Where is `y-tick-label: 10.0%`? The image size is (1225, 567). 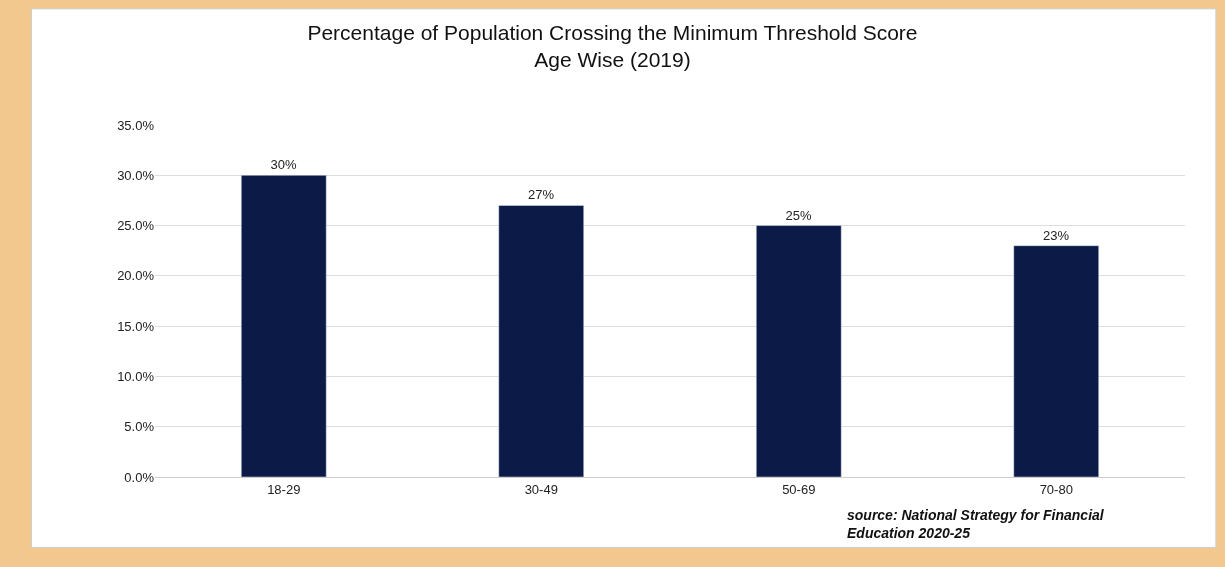 y-tick-label: 10.0% is located at coordinates (136, 376).